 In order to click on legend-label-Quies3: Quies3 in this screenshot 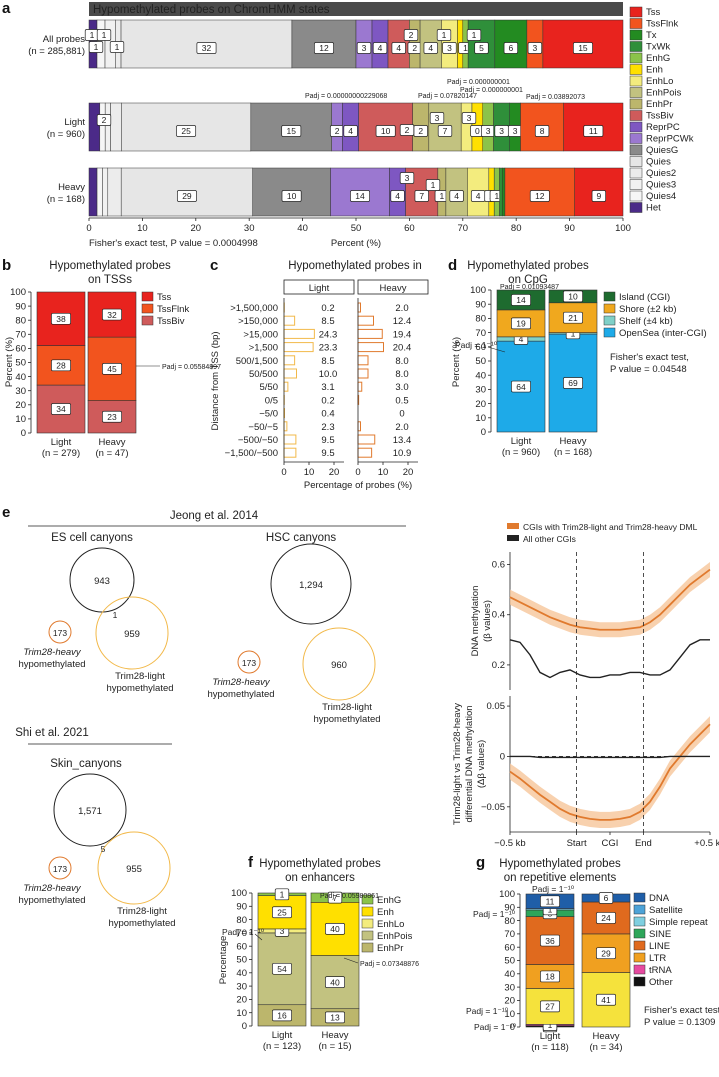, I will do `click(661, 185)`.